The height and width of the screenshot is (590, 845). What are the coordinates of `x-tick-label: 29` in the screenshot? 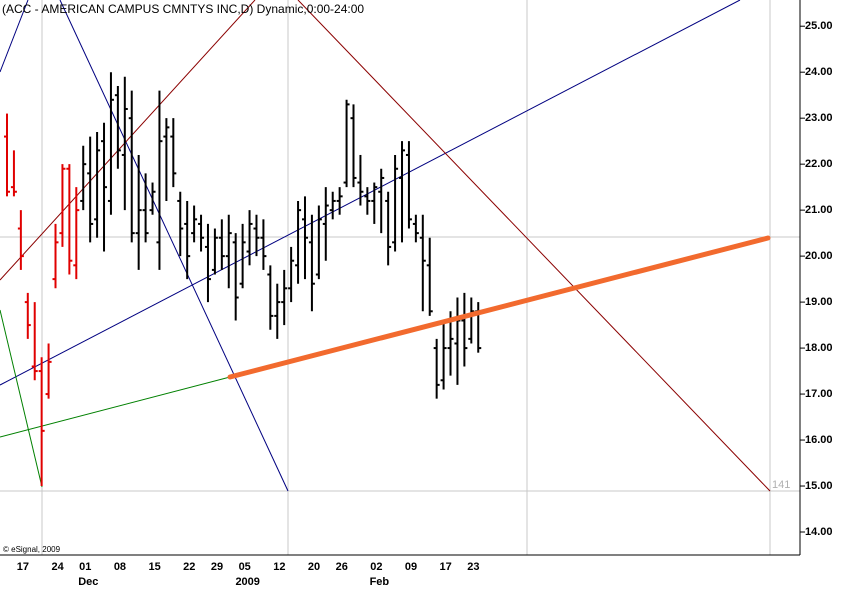 It's located at (217, 567).